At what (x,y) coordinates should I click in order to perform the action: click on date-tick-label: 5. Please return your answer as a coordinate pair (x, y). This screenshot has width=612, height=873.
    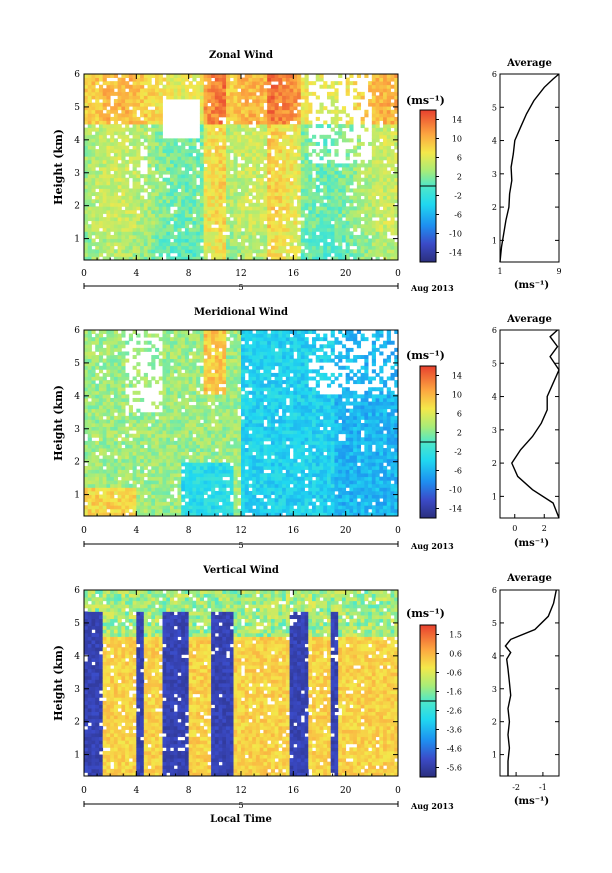
    Looking at the image, I should click on (240, 287).